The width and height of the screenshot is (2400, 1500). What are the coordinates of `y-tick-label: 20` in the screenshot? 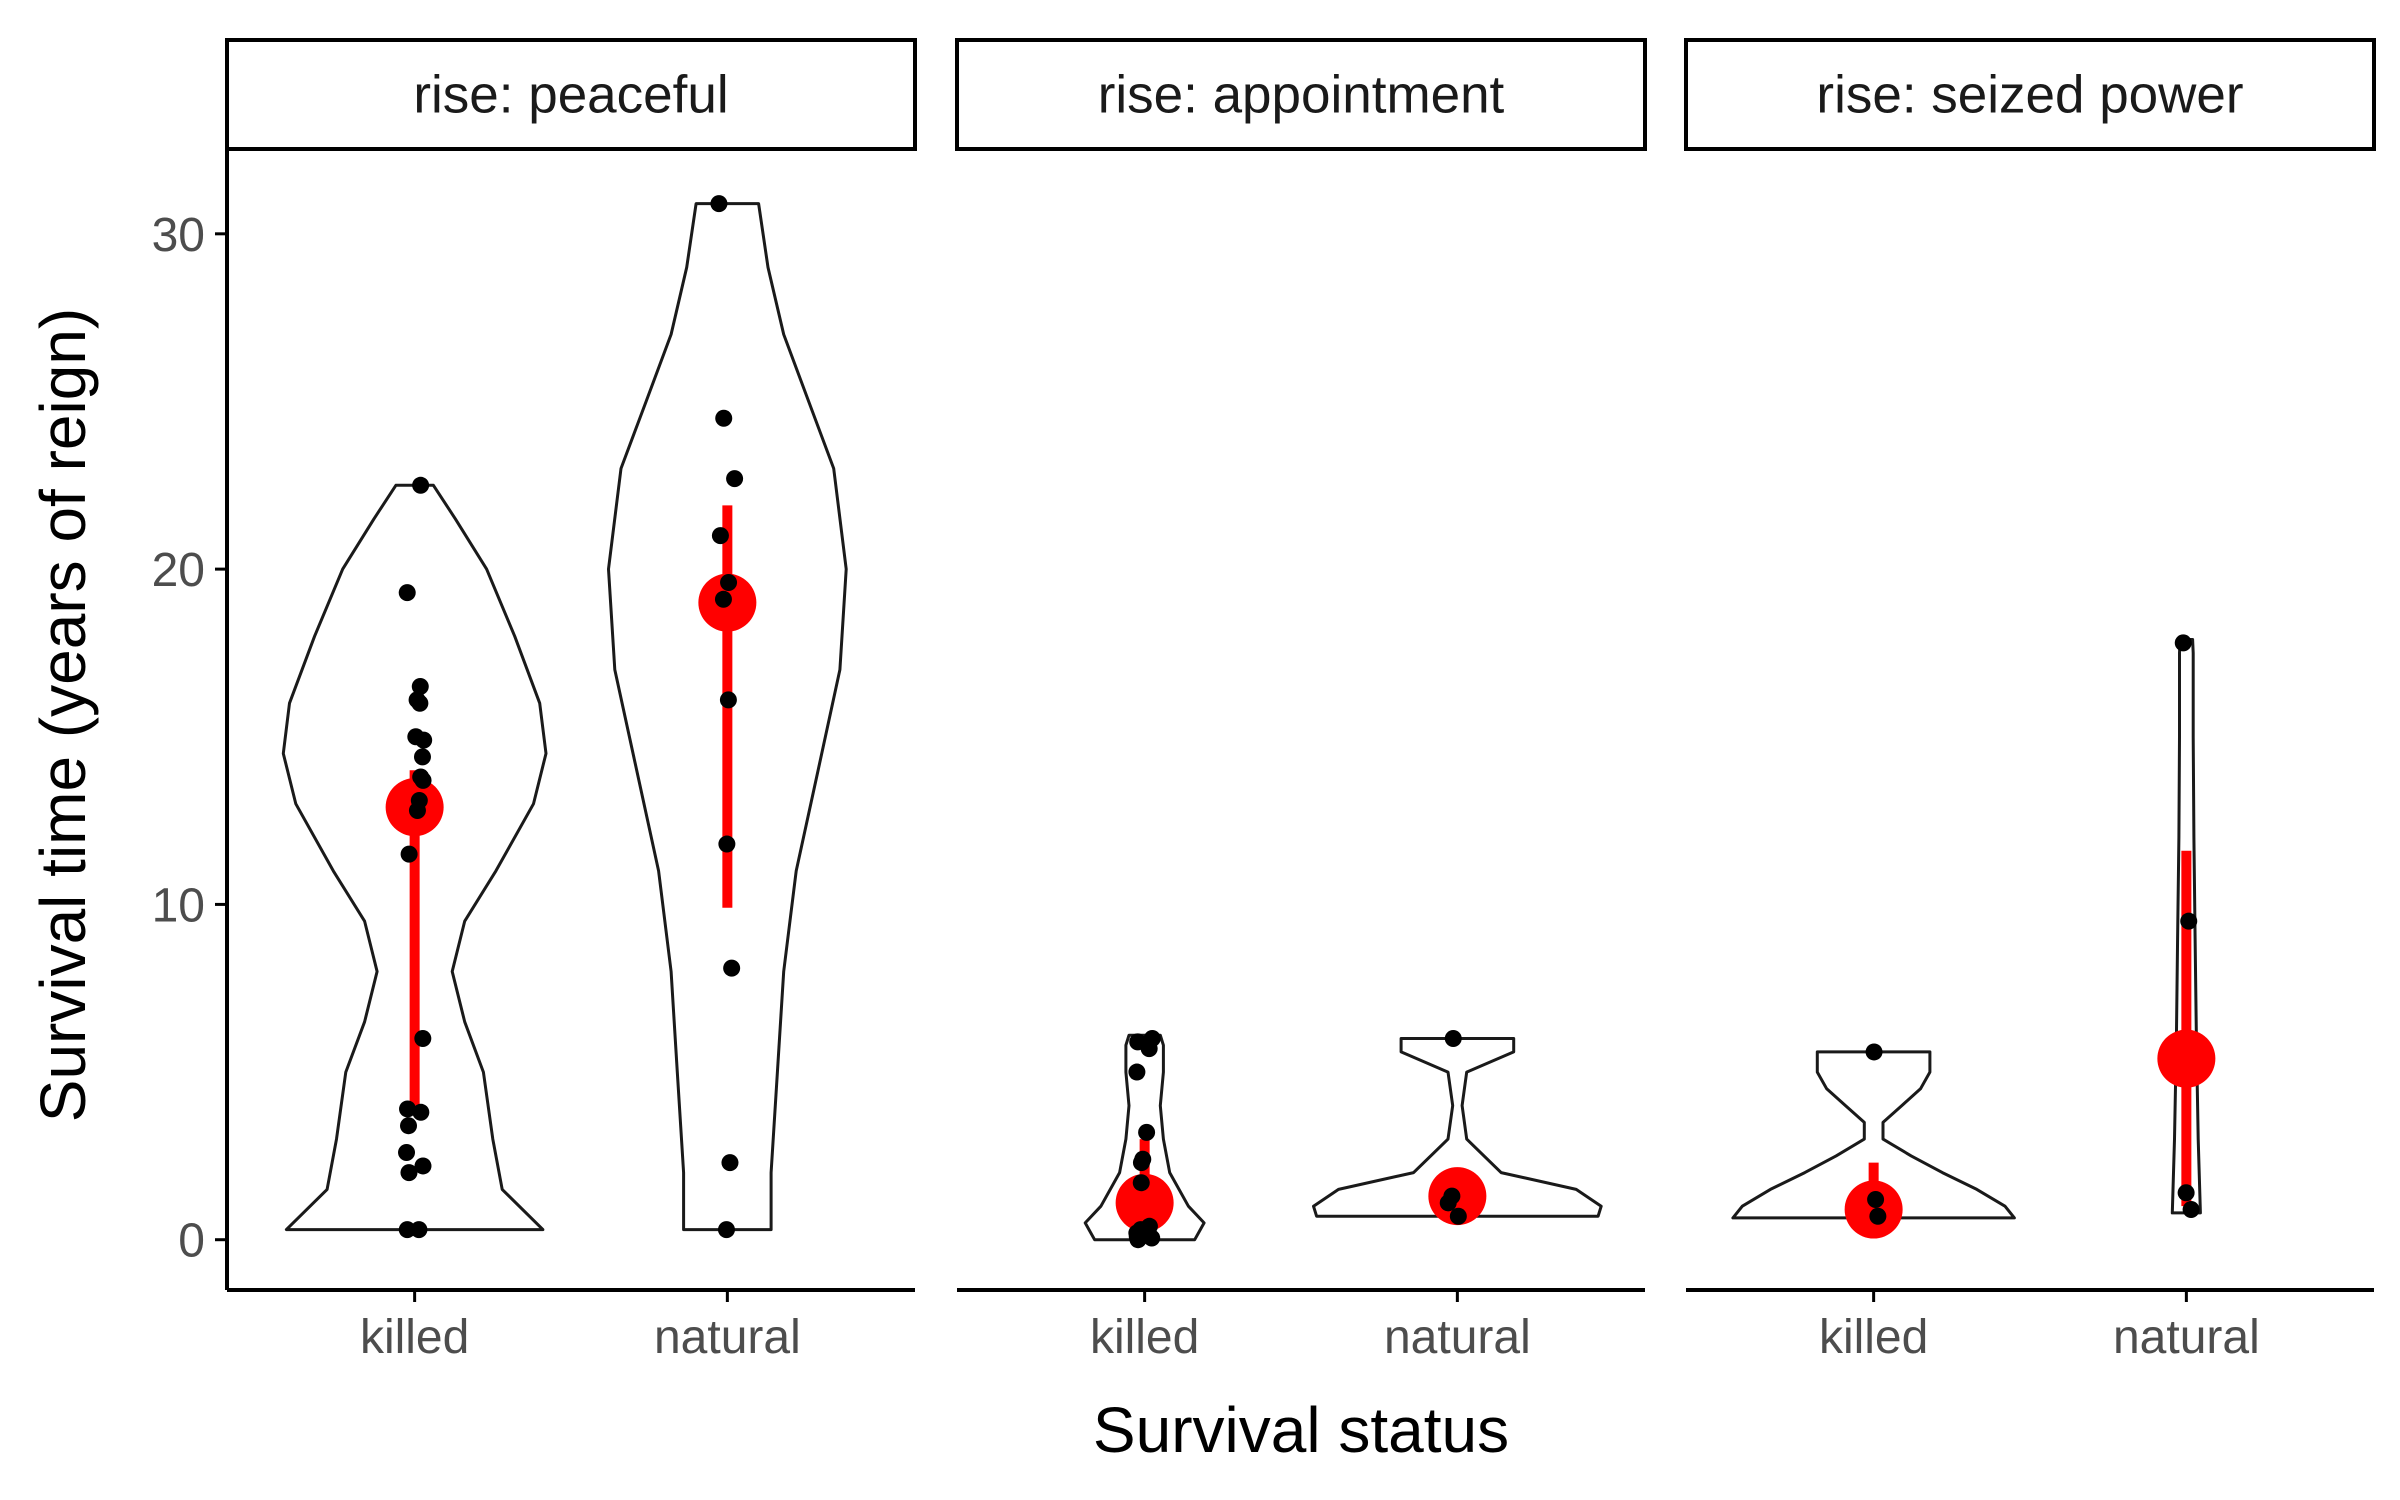 It's located at (178, 570).